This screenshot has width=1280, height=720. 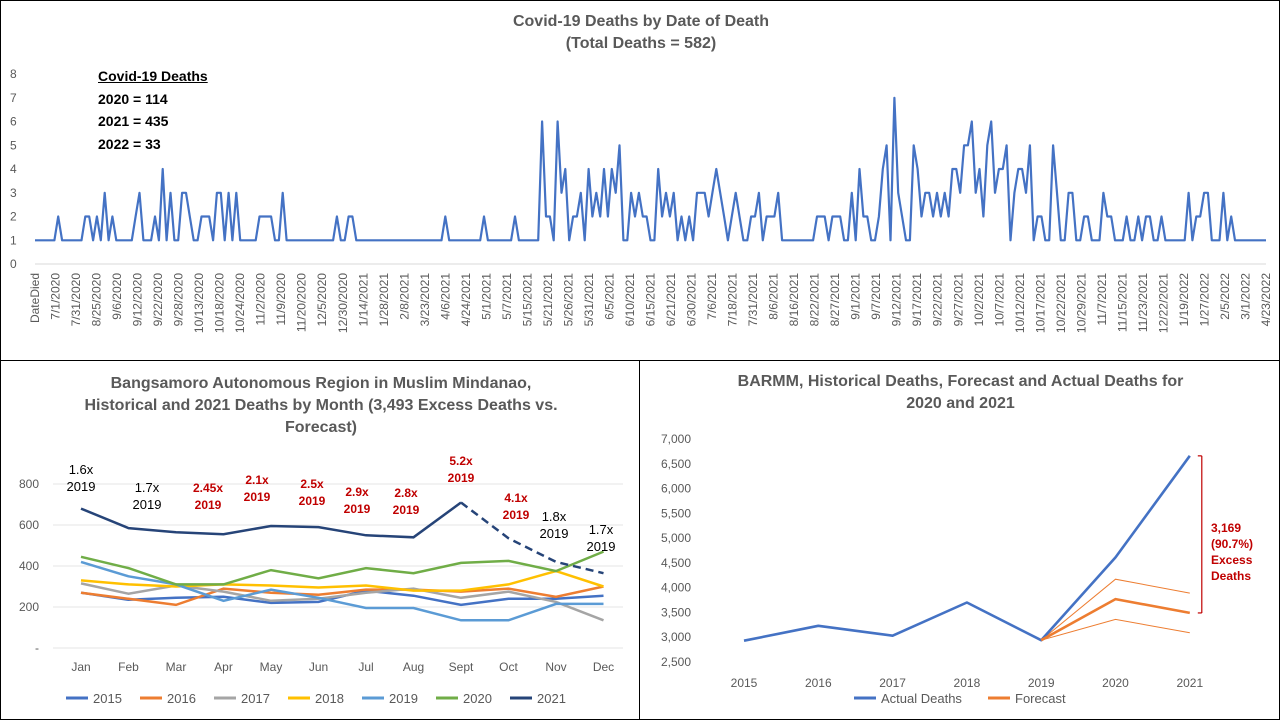 What do you see at coordinates (568, 300) in the screenshot?
I see `x-tick-label: 5/26/2021` at bounding box center [568, 300].